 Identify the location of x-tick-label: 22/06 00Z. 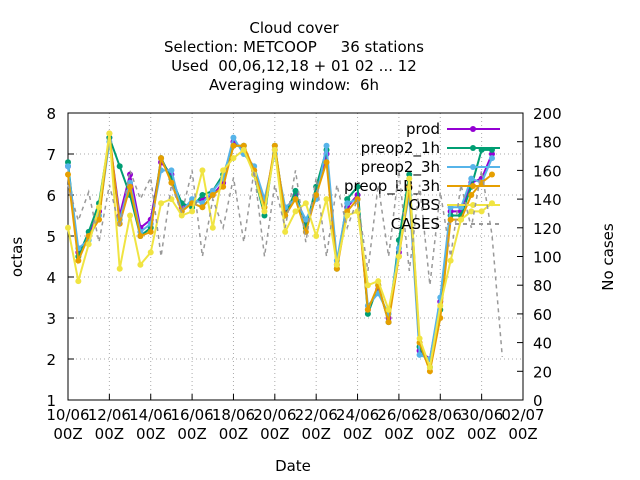
(316, 424).